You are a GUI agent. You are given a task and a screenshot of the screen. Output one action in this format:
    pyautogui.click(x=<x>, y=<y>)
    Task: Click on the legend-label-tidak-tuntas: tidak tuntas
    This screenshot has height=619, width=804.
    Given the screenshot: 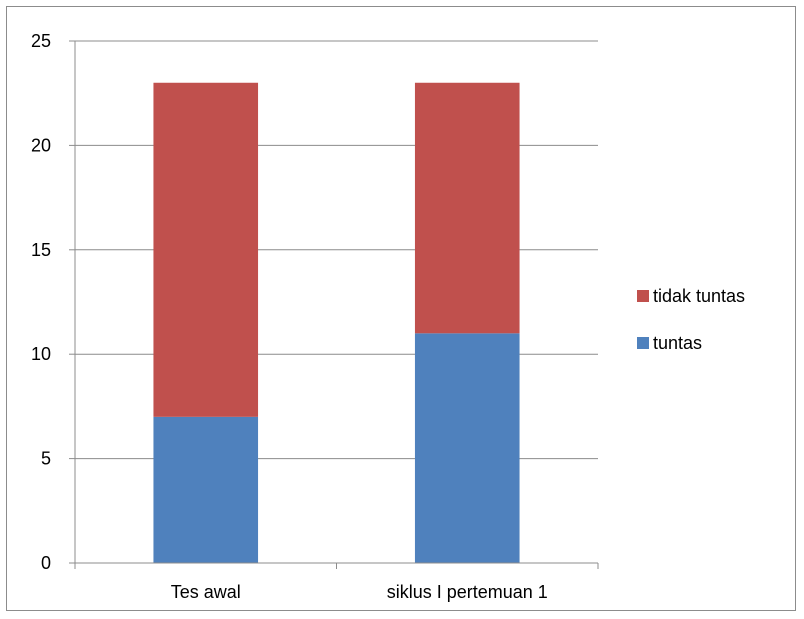 What is the action you would take?
    pyautogui.click(x=699, y=296)
    